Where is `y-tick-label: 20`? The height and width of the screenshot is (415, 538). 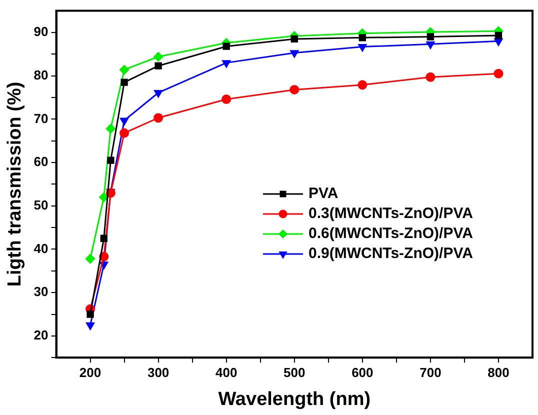
y-tick-label: 20 is located at coordinates (41, 335).